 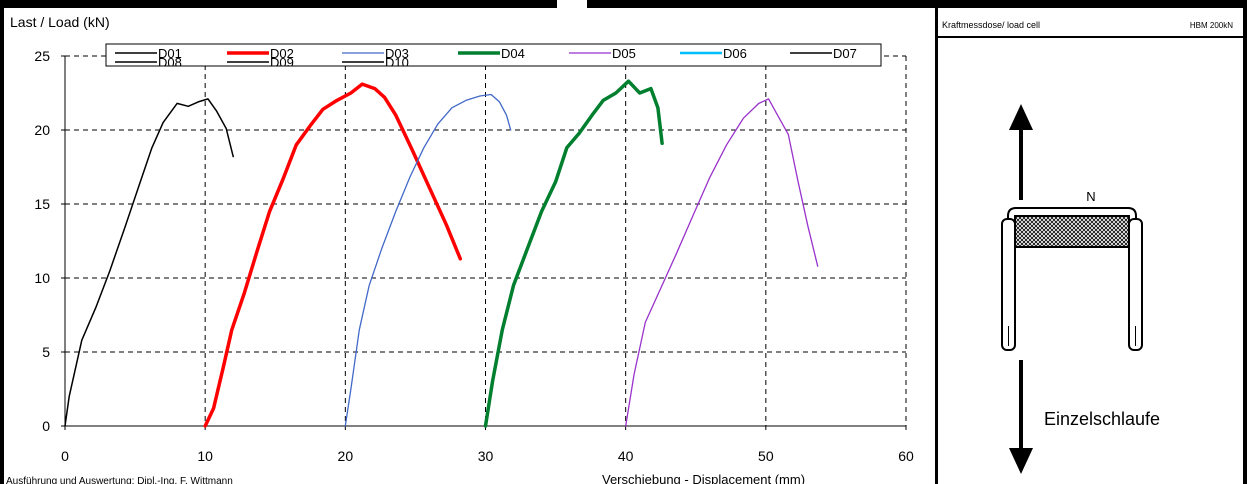 What do you see at coordinates (46, 426) in the screenshot?
I see `y-tick-label: 0` at bounding box center [46, 426].